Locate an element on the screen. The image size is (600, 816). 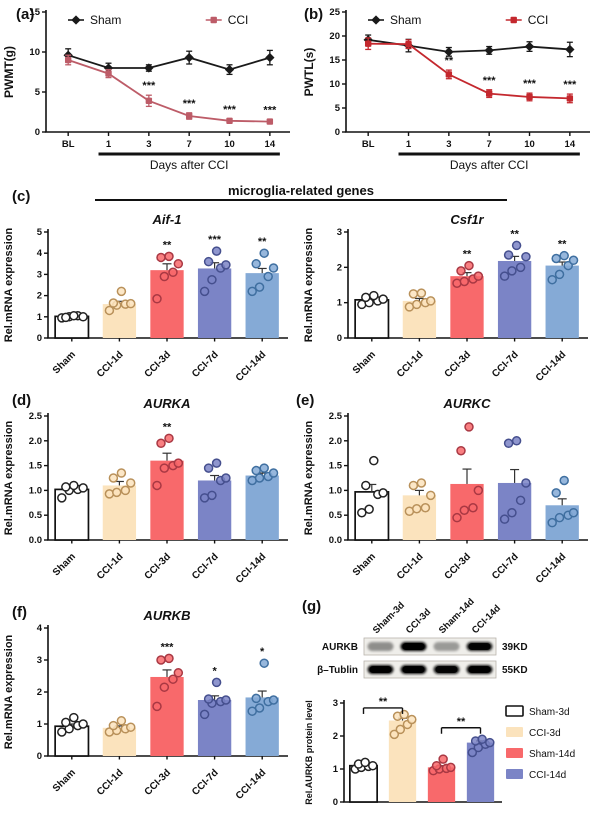
panel-label-c: (c) is located at coordinates (21, 196).